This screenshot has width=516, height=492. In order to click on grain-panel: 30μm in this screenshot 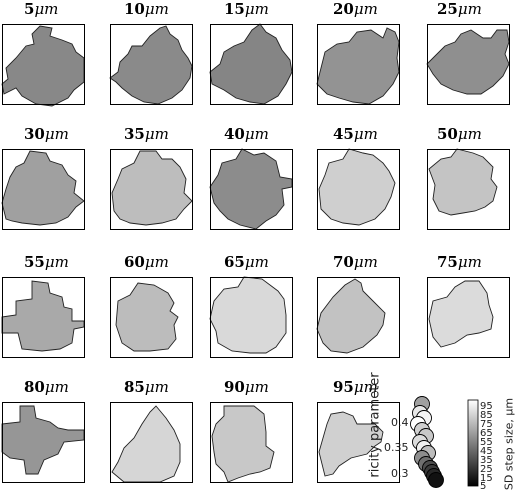, I will do `click(44, 179)`.